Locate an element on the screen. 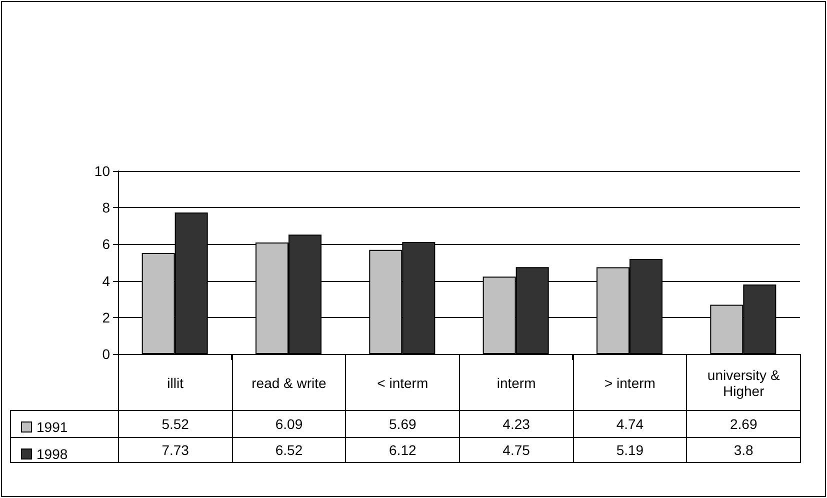  x-tick-label: interm is located at coordinates (516, 382).